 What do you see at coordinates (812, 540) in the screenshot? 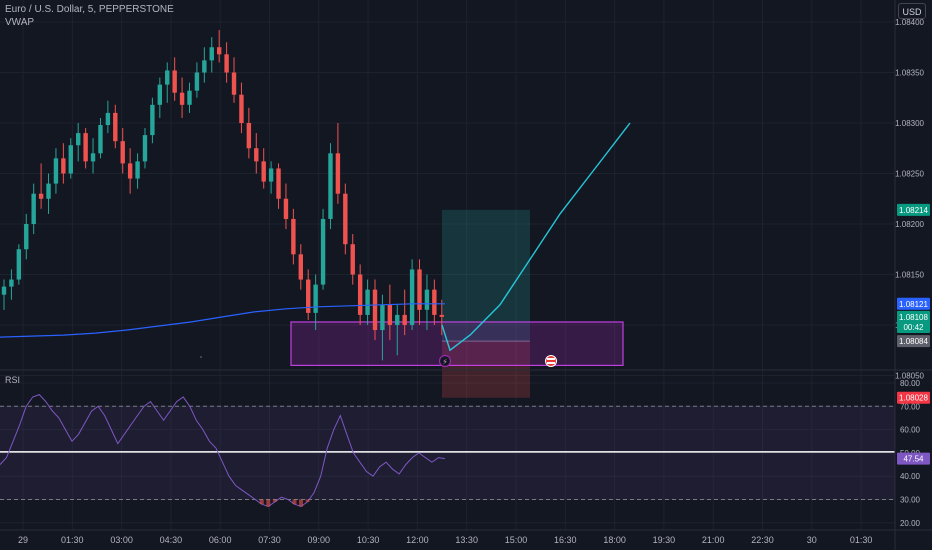
I see `x-tick-label: 30` at bounding box center [812, 540].